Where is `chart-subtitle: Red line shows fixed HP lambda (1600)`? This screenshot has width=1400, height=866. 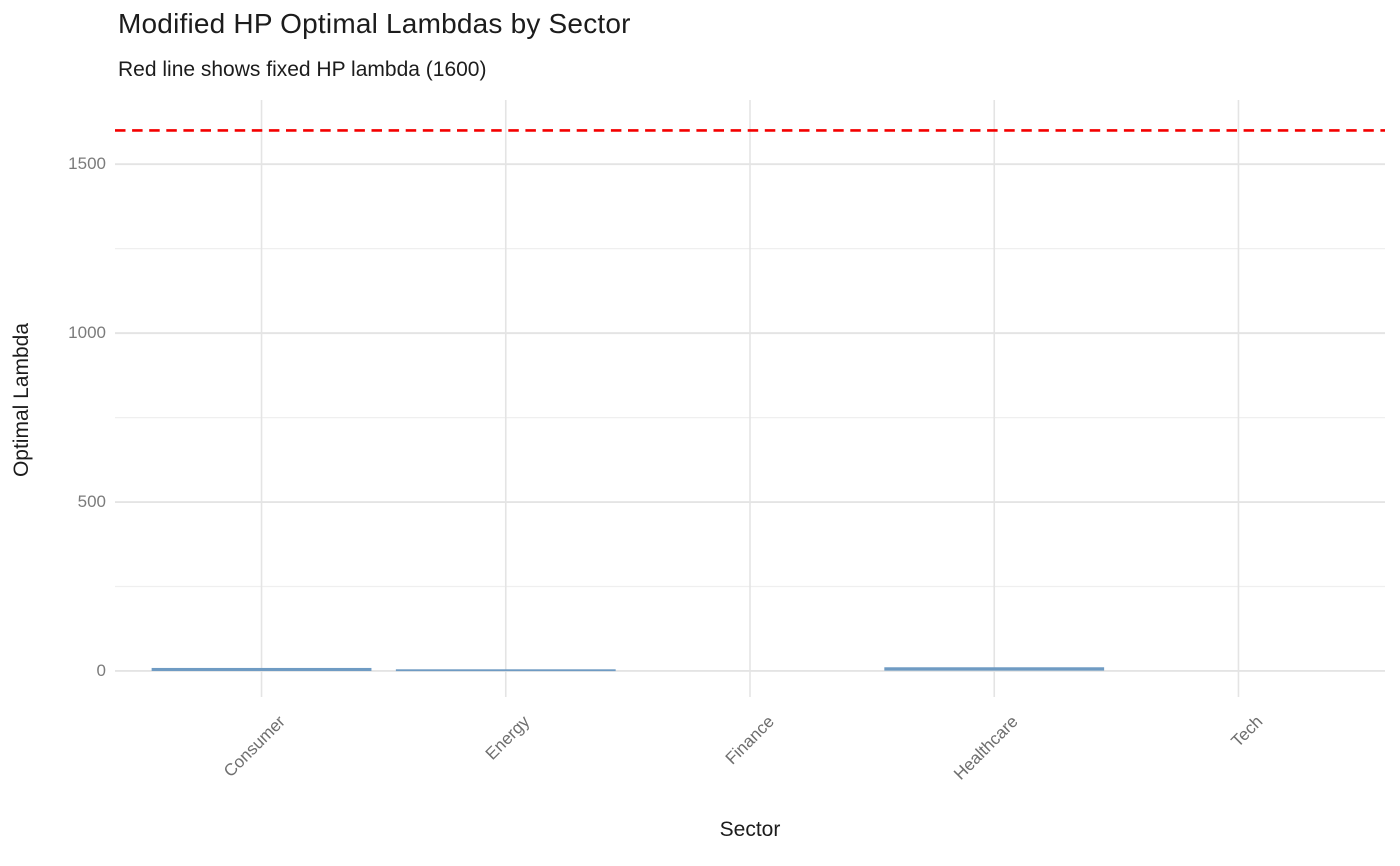
chart-subtitle: Red line shows fixed HP lambda (1600) is located at coordinates (302, 69).